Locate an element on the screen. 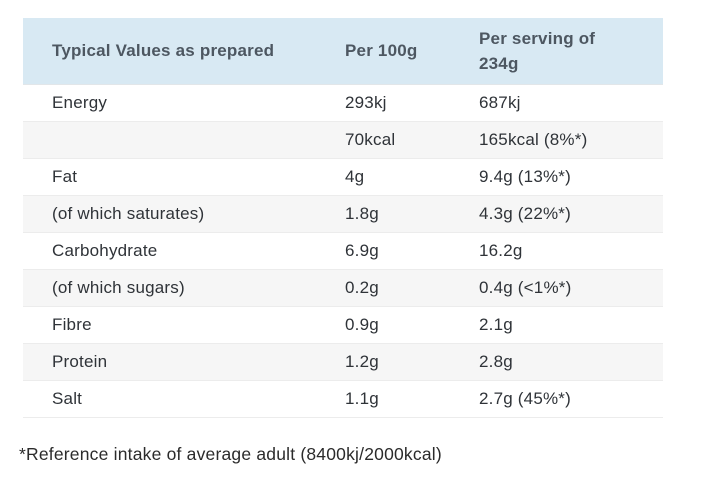  row-label: Energy is located at coordinates (80, 102).